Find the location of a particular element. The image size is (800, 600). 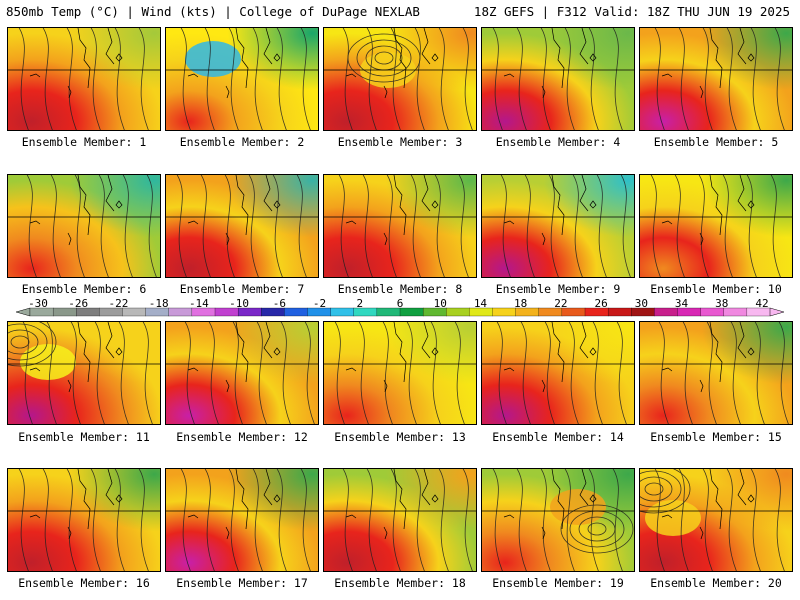

ensemble-member-label: Ensemble Member: 14 is located at coordinates (558, 437).